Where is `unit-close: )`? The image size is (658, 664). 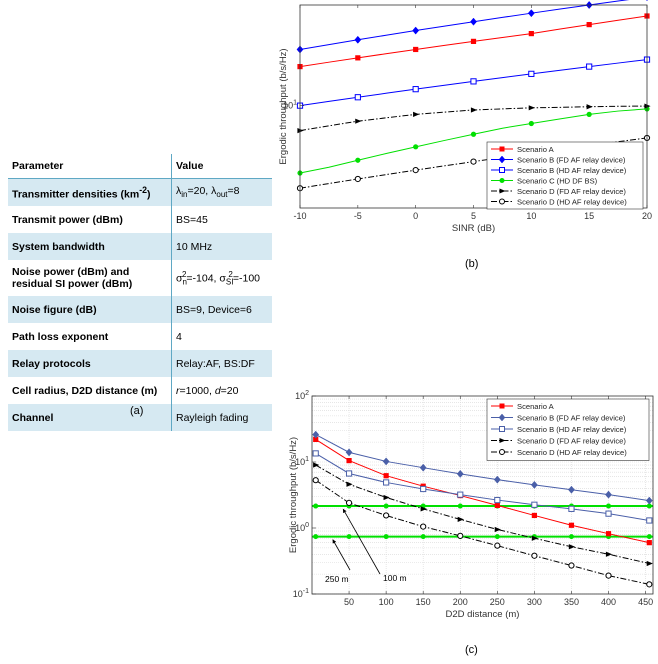
unit-close: ) is located at coordinates (149, 194).